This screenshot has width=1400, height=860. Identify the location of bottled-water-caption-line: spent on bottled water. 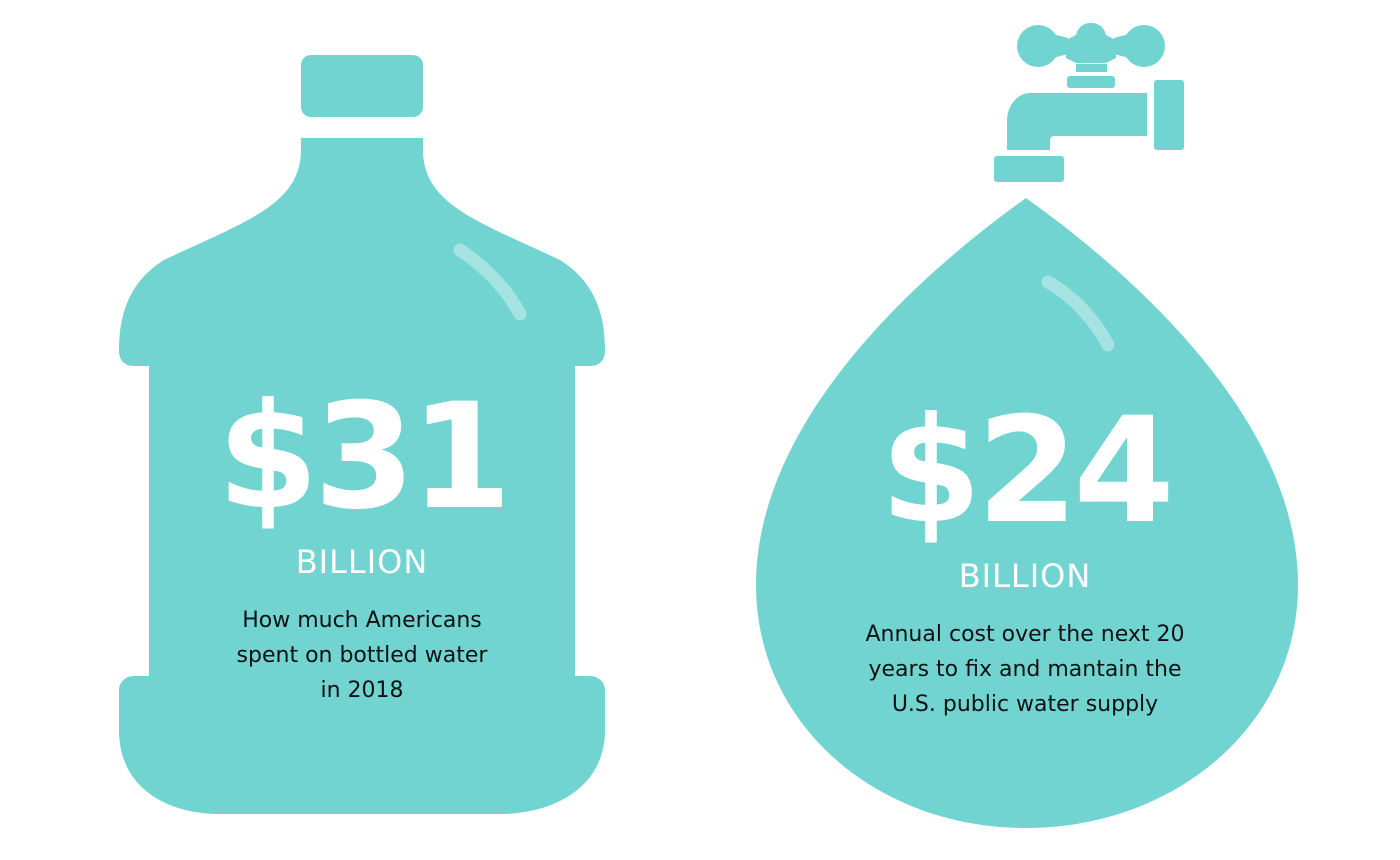
(362, 655).